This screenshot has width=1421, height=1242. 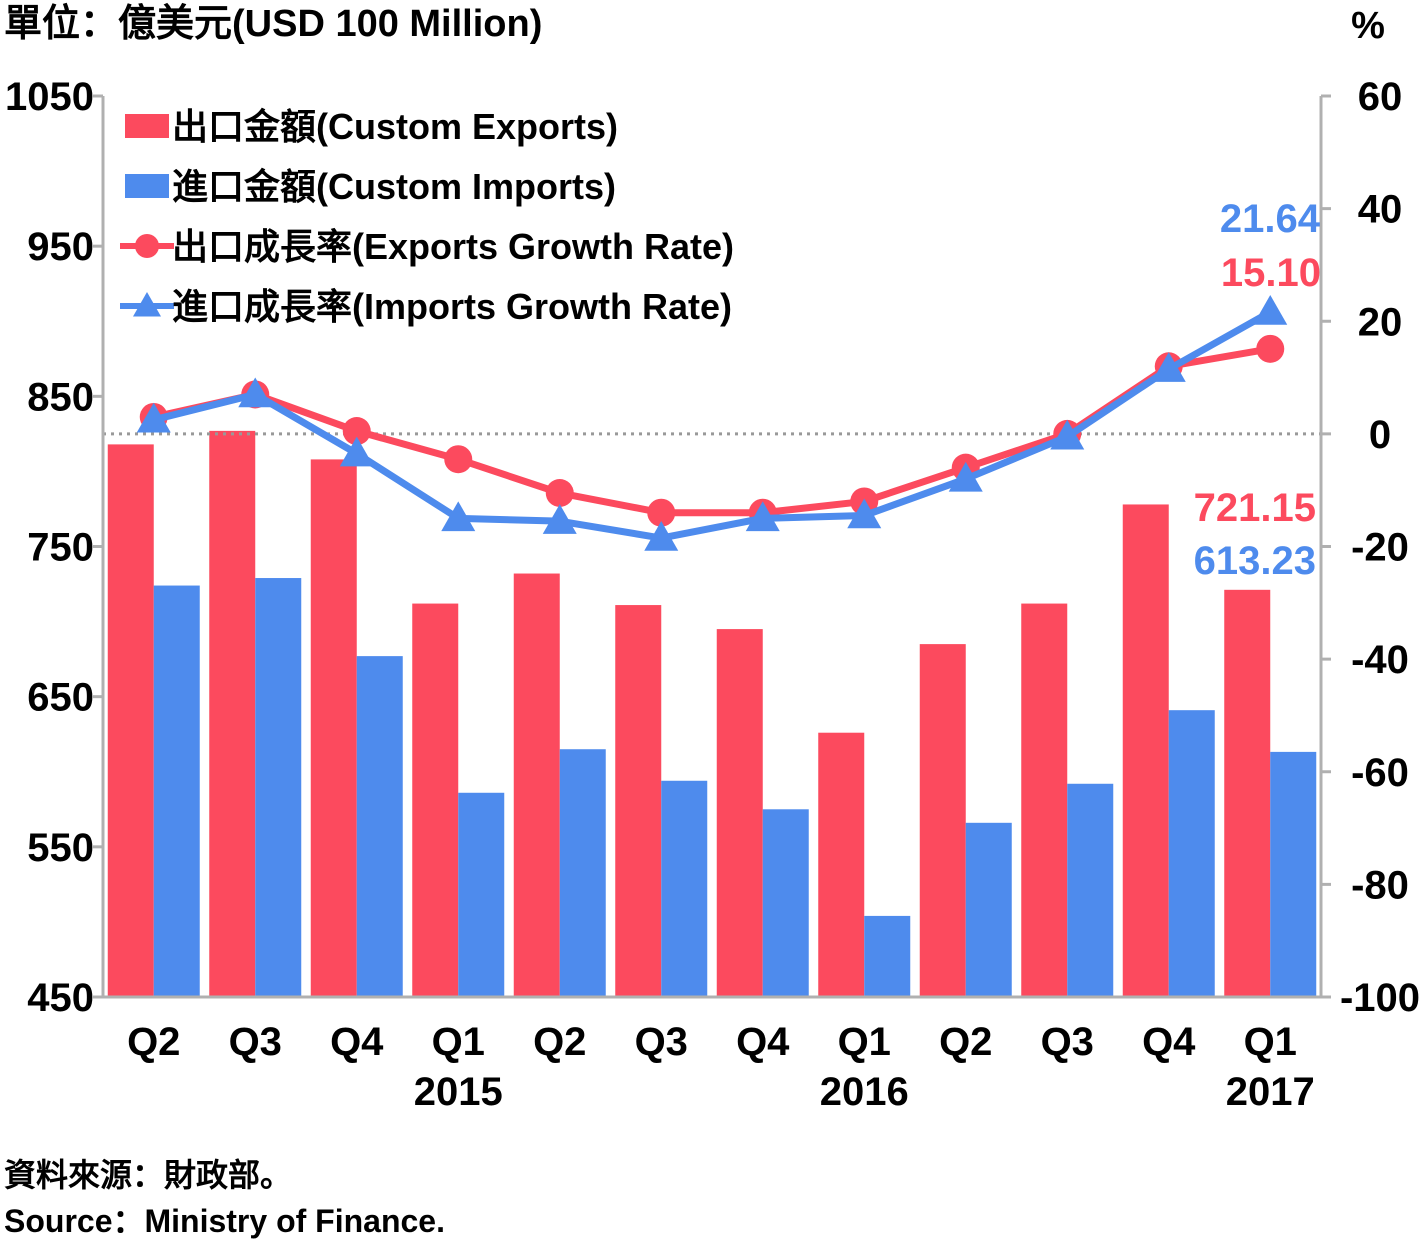 What do you see at coordinates (60, 698) in the screenshot?
I see `y-left-tick-label-2: 650` at bounding box center [60, 698].